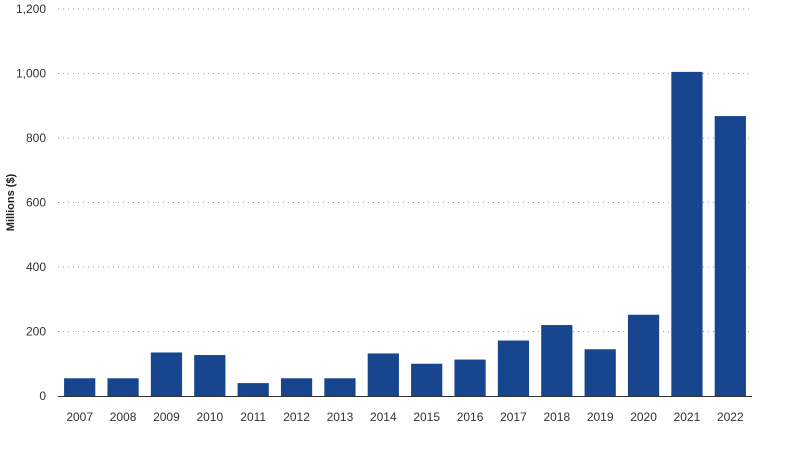 The width and height of the screenshot is (800, 450). I want to click on bar-2021, so click(687, 233).